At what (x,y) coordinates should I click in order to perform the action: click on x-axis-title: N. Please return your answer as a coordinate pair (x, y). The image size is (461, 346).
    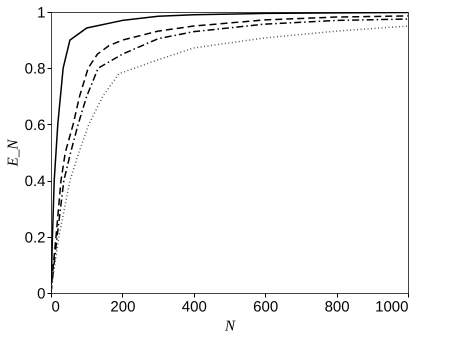
    Looking at the image, I should click on (230, 326).